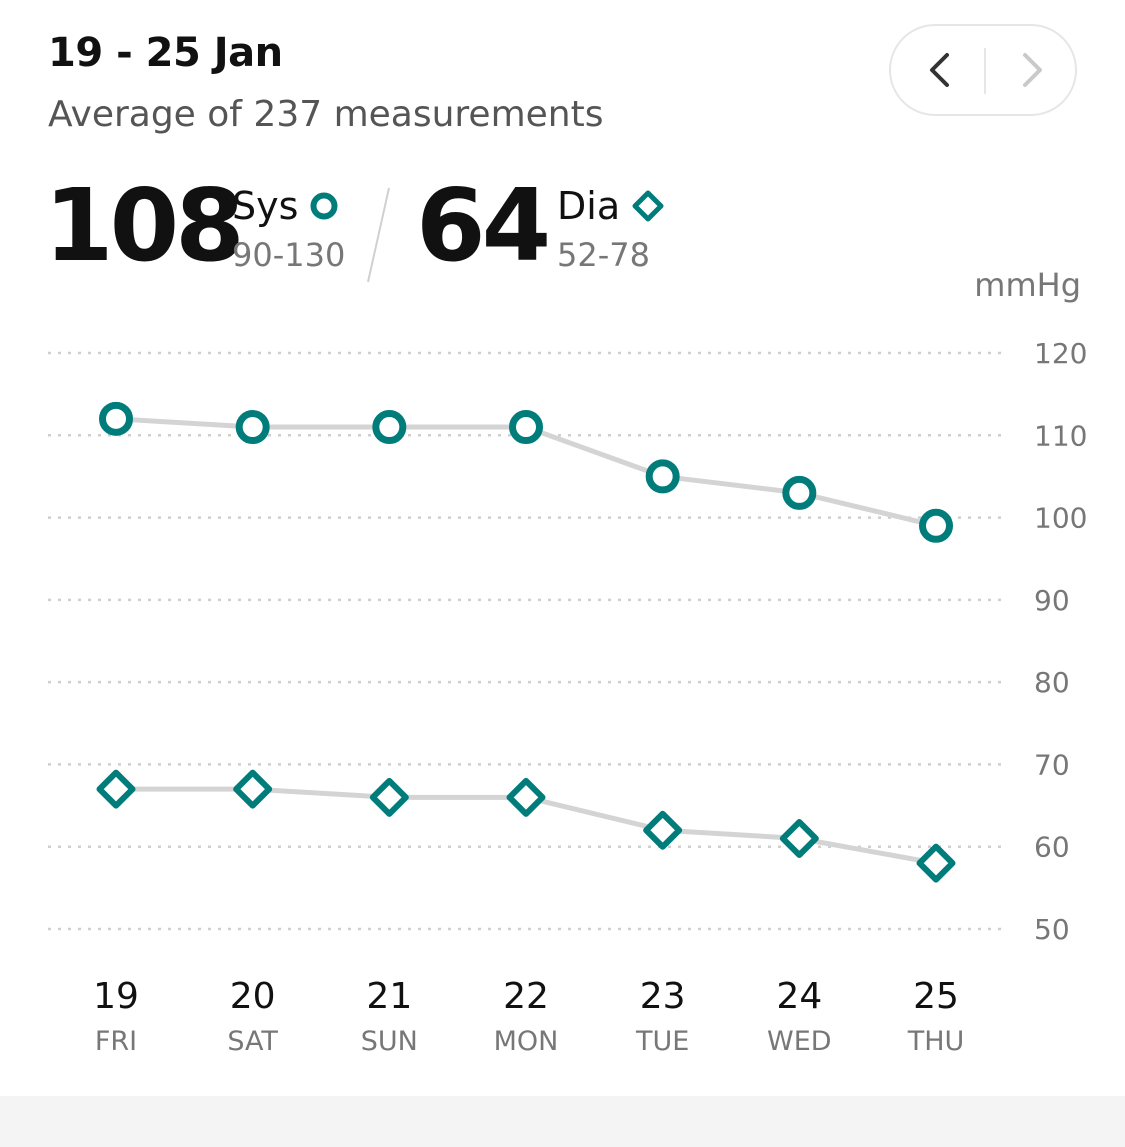  I want to click on x-tick-weekday: FRI, so click(116, 1041).